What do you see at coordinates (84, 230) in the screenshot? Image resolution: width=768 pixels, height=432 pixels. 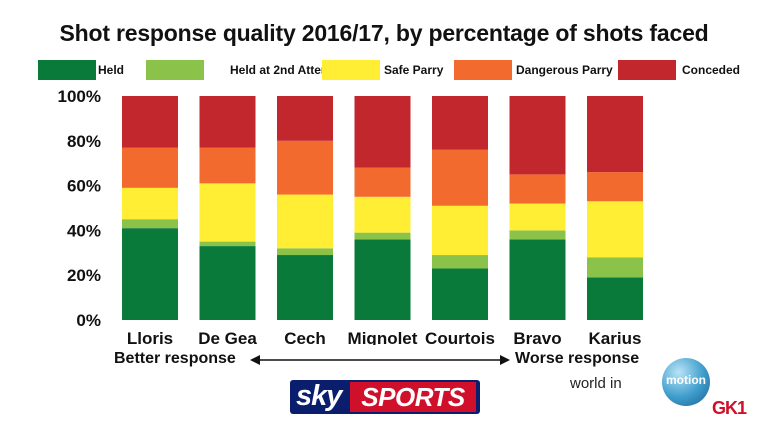 I see `y-tick-label: 40%` at bounding box center [84, 230].